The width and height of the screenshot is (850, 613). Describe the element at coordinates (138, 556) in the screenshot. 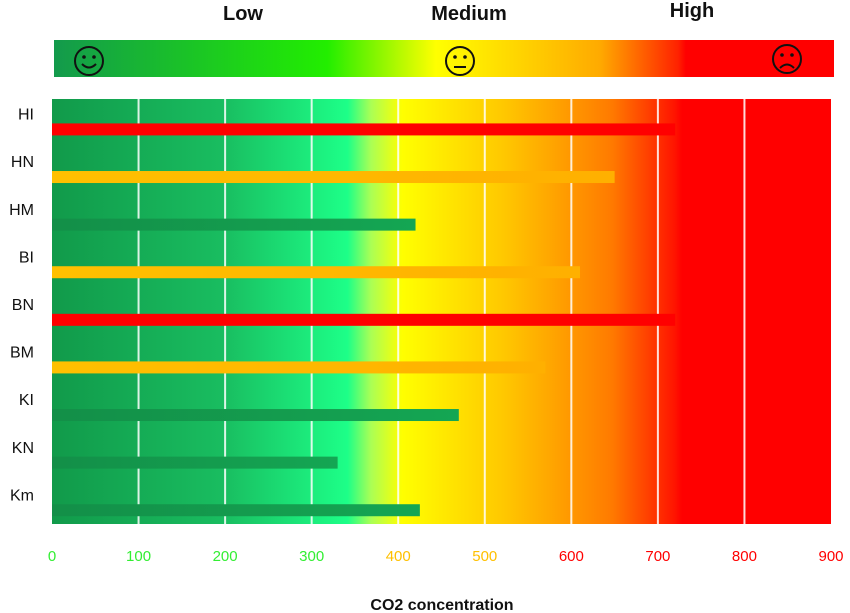

I see `x-tick-label: 100` at that location.